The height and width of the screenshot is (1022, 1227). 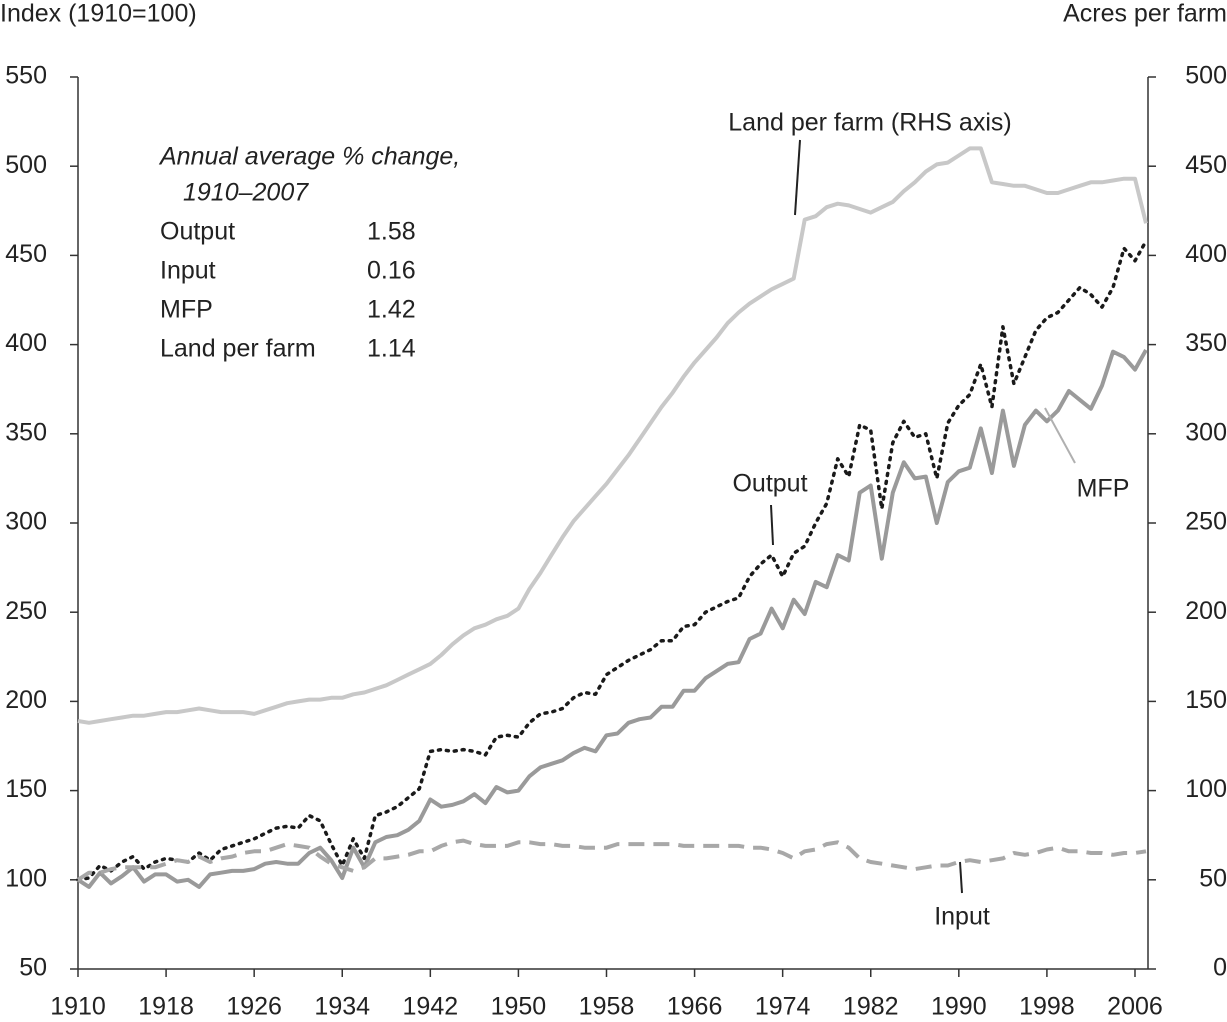 I want to click on y-tick-label: 400, so click(x=26, y=343).